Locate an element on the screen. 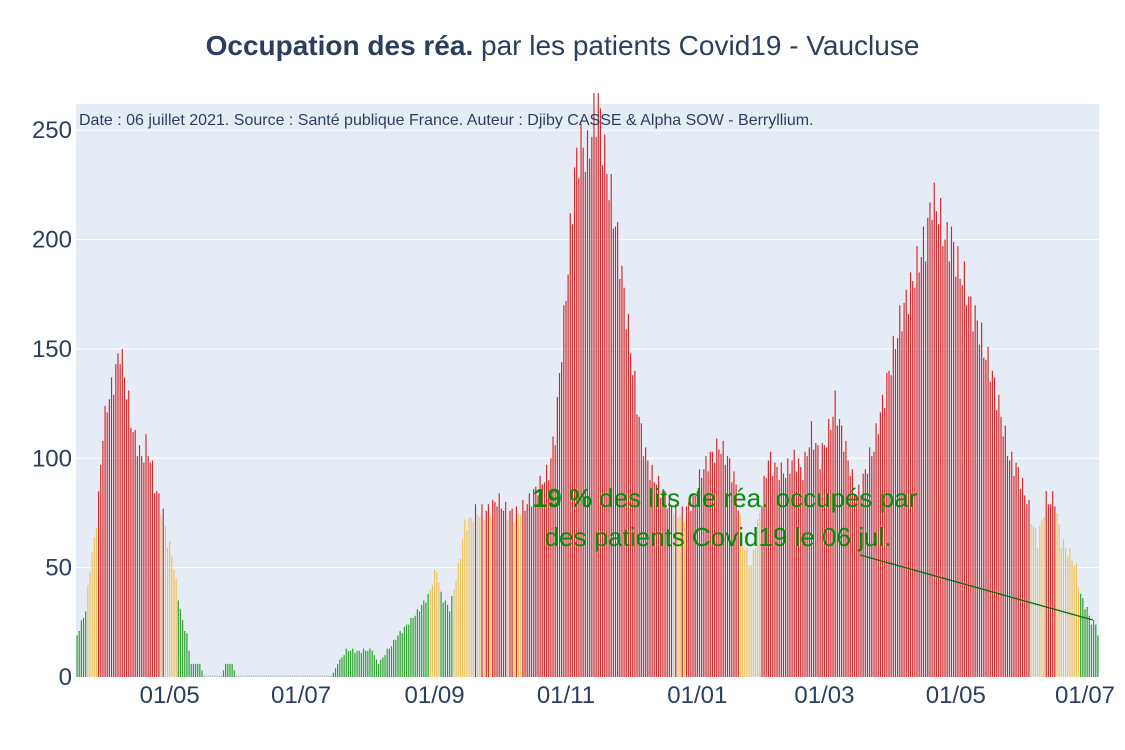 This screenshot has width=1125, height=750. occupancy-percent: 19 % is located at coordinates (562, 498).